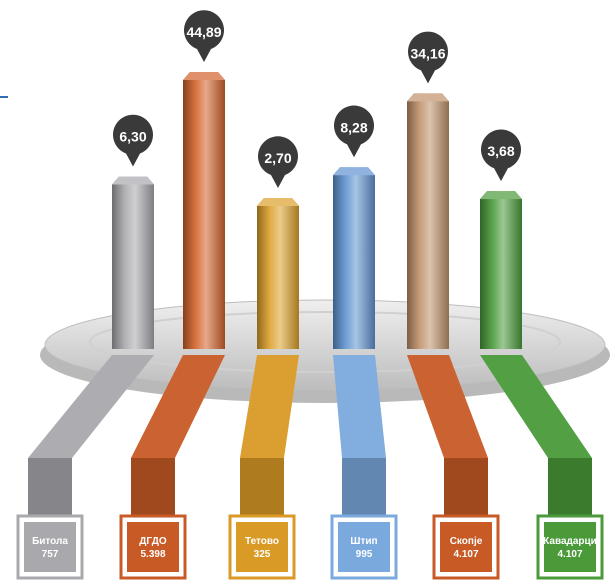 The width and height of the screenshot is (616, 585). What do you see at coordinates (277, 158) in the screenshot?
I see `value-label: 2,70` at bounding box center [277, 158].